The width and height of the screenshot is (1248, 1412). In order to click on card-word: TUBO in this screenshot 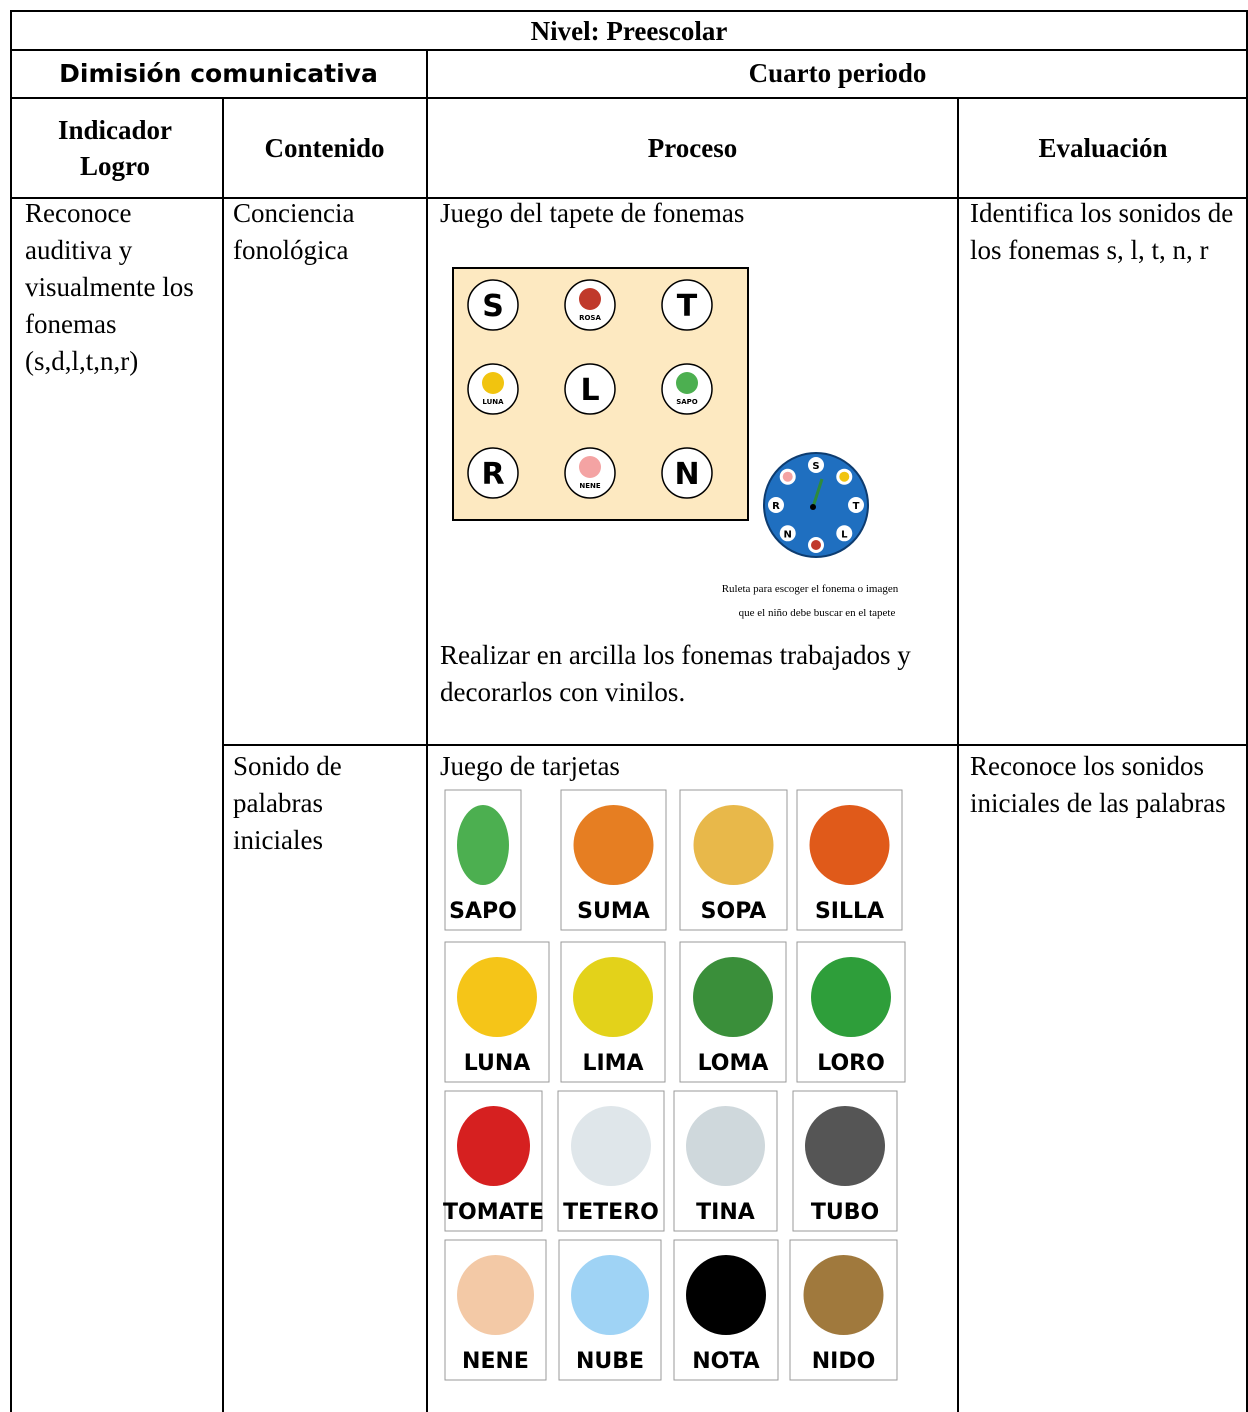, I will do `click(845, 1212)`.